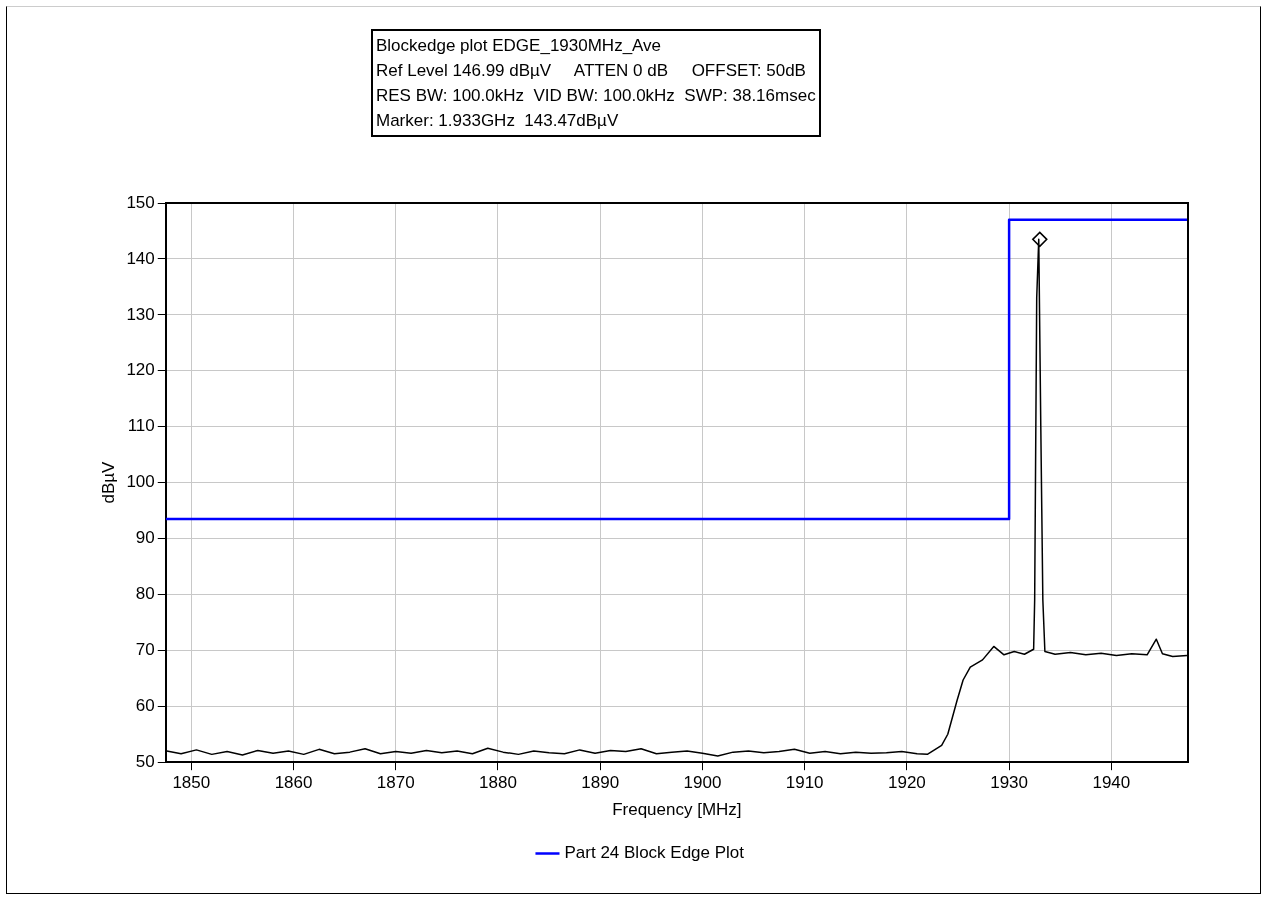 The image size is (1268, 897). Describe the element at coordinates (654, 853) in the screenshot. I see `legend-label: Part 24 Block Edge Plot` at that location.